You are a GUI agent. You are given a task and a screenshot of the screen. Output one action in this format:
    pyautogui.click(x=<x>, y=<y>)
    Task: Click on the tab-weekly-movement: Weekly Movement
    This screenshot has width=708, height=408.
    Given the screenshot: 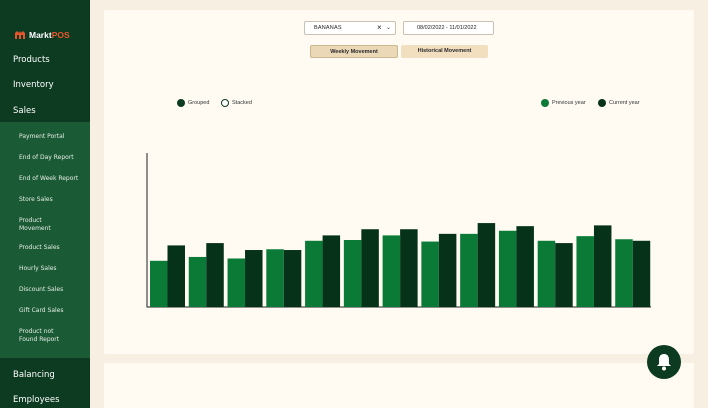 What is the action you would take?
    pyautogui.click(x=354, y=51)
    